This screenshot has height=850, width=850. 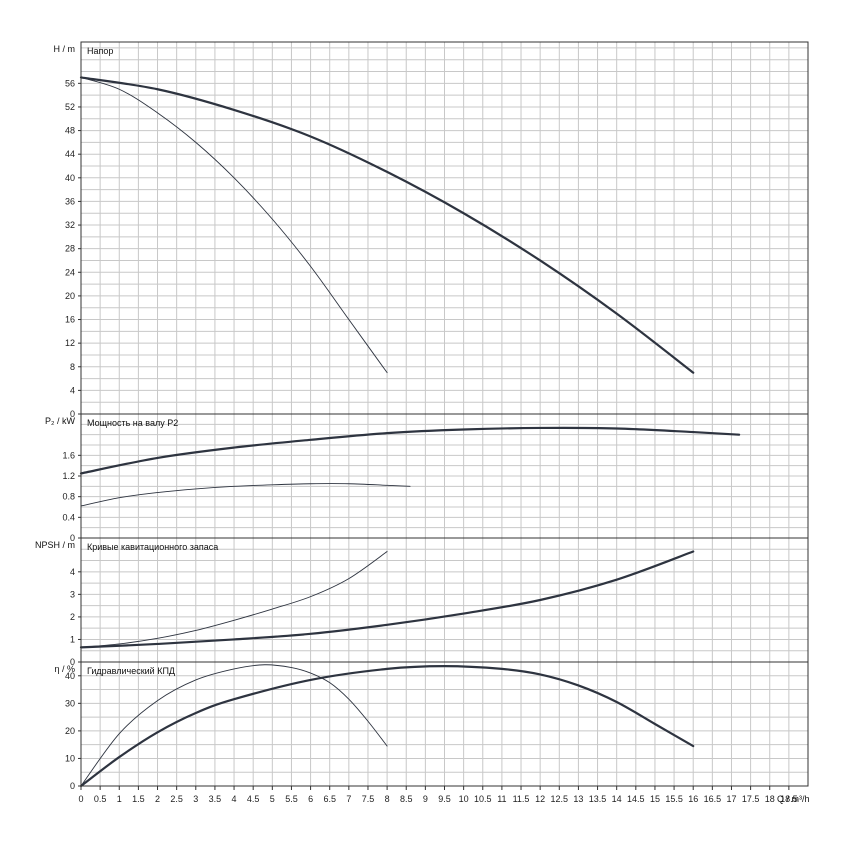 I want to click on x-tick-label: 7.5, so click(x=368, y=799).